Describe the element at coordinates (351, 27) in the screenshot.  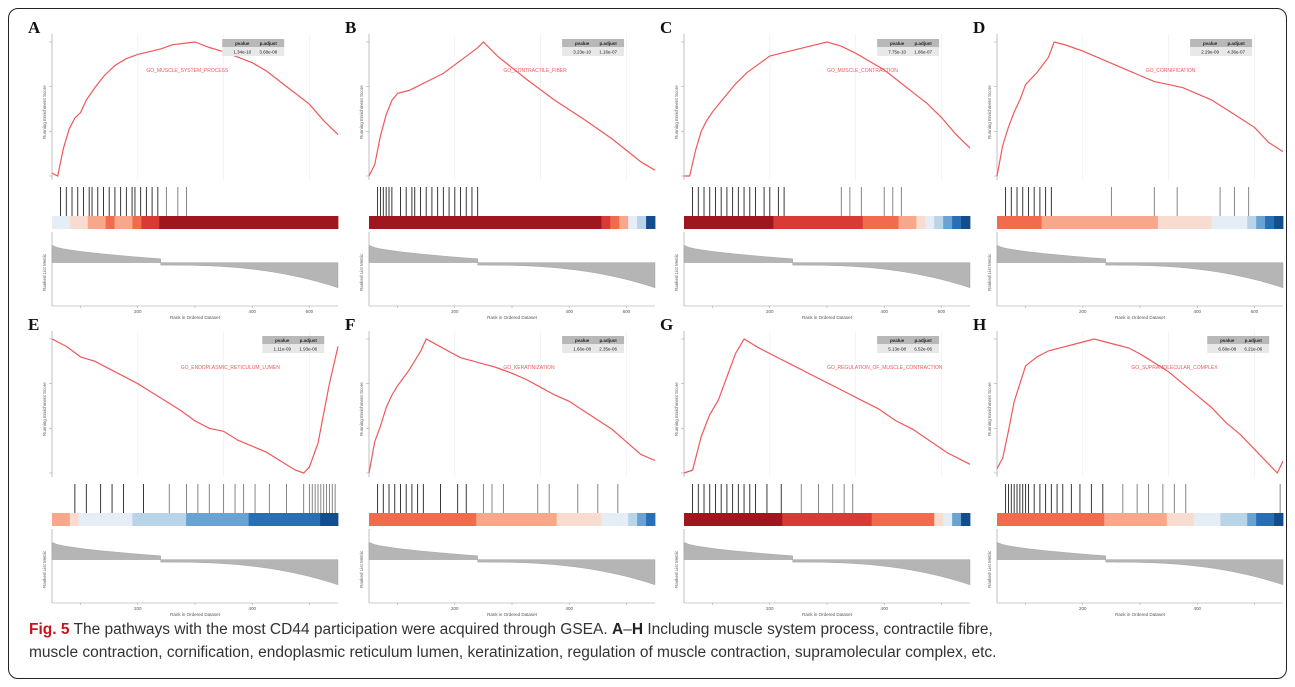
I see `panel-letter: B` at that location.